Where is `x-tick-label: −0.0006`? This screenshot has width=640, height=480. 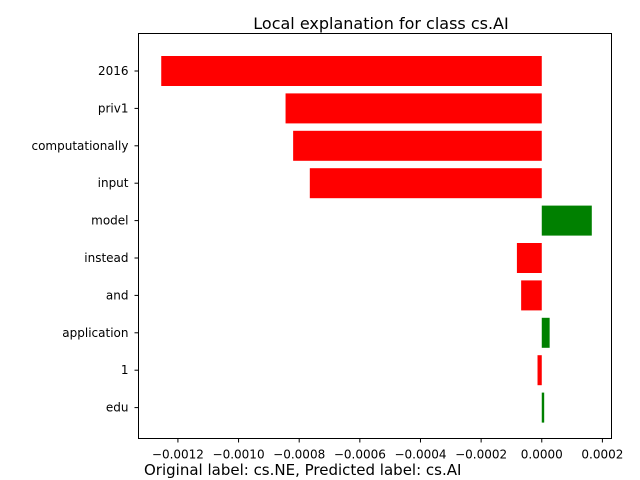 x-tick-label: −0.0006 is located at coordinates (360, 455).